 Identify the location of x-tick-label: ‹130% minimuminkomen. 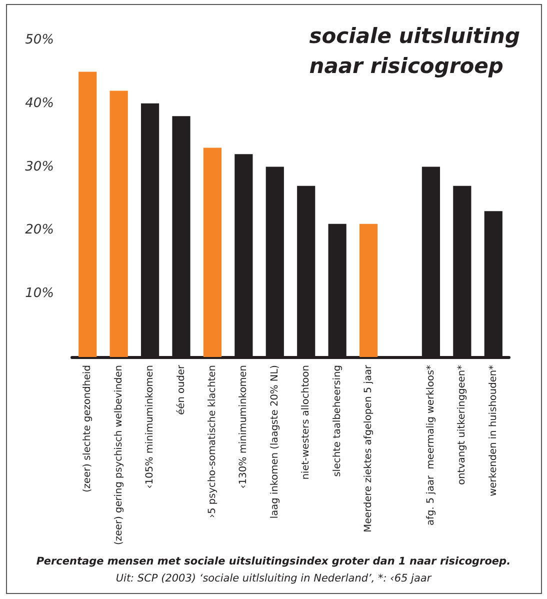
(244, 427).